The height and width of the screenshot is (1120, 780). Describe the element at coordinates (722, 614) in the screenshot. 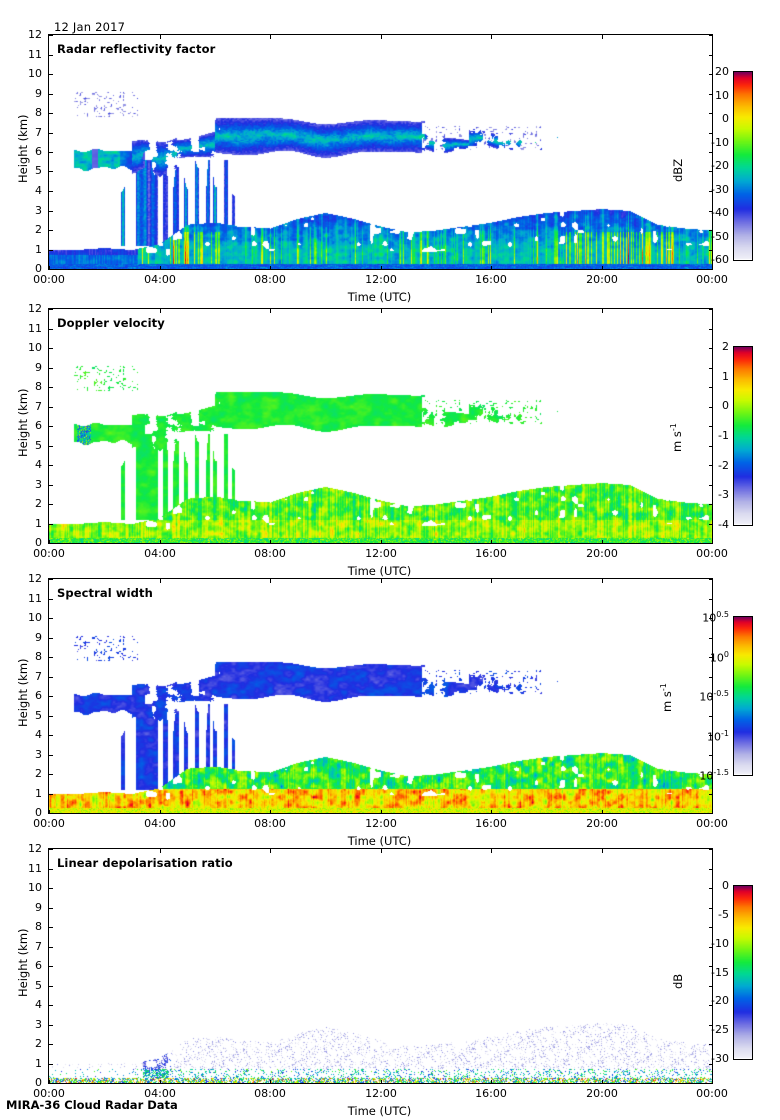

I see `colorbar-tick-exponent: 0.5` at that location.